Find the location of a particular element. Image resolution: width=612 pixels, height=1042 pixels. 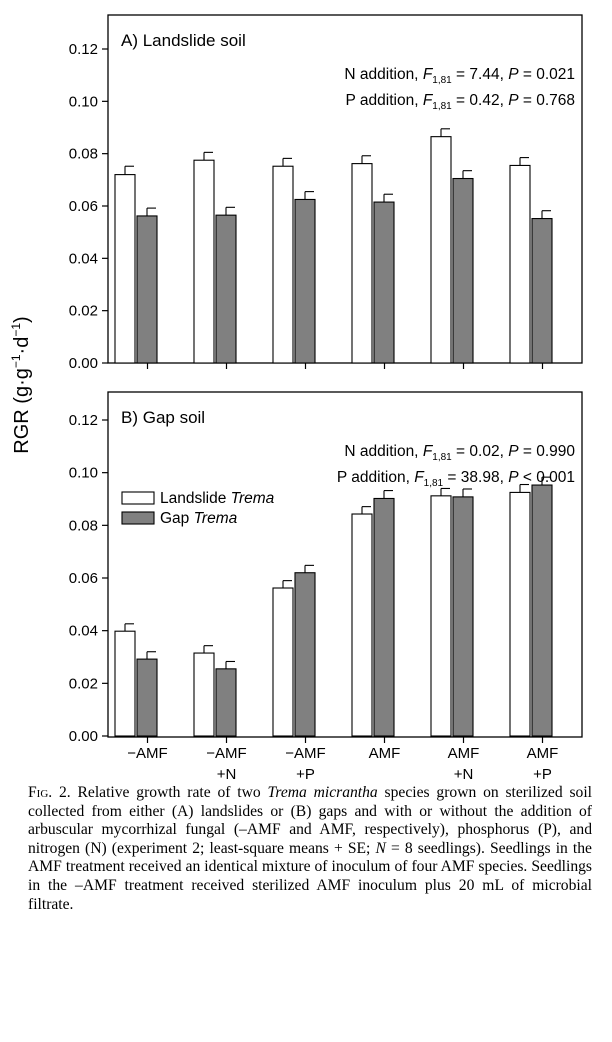

y-axis-label: RGR (g·g−1·d−1) is located at coordinates (21, 384).